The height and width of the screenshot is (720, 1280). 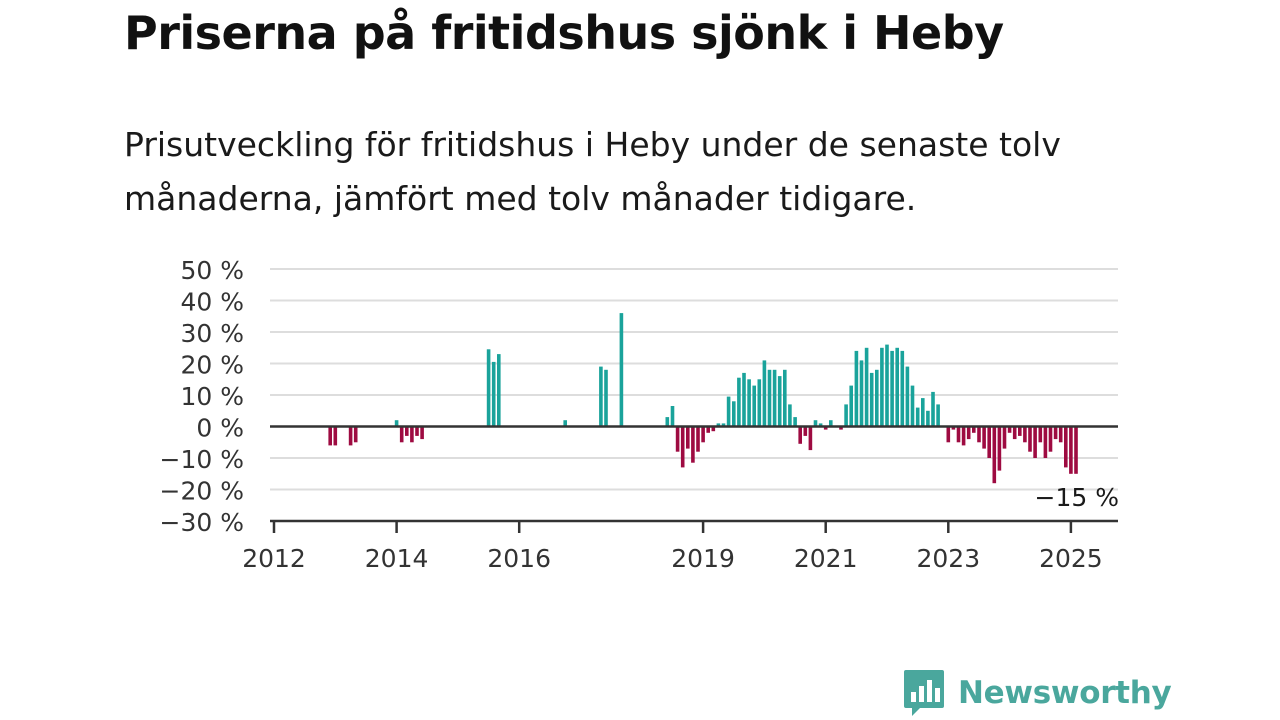 What do you see at coordinates (1071, 558) in the screenshot?
I see `x-tick-label: 2025` at bounding box center [1071, 558].